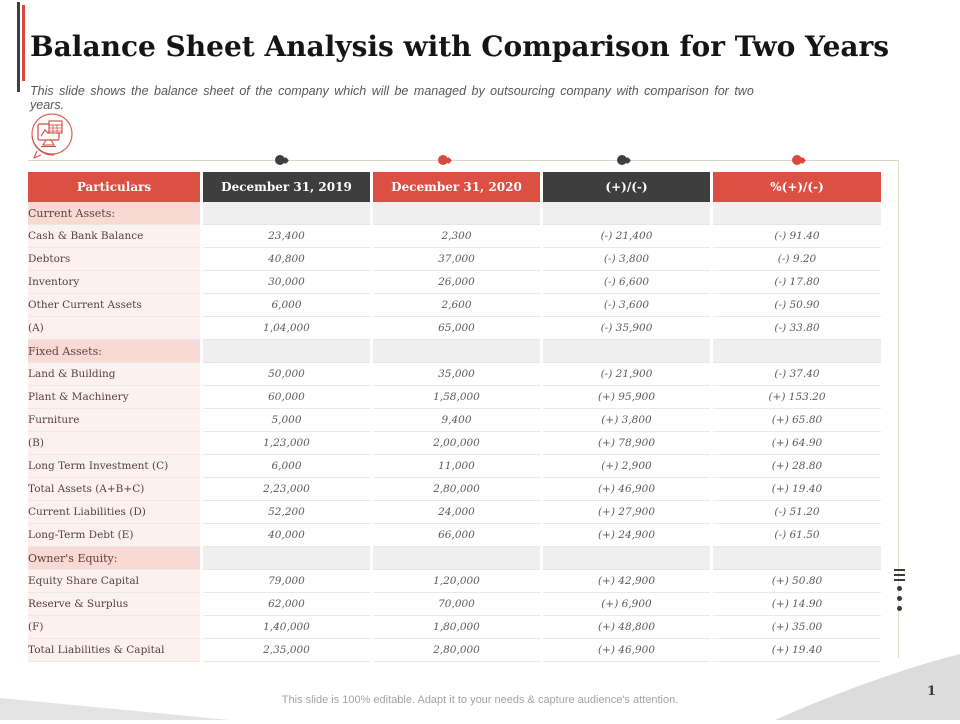 This screenshot has height=724, width=960. Describe the element at coordinates (114, 466) in the screenshot. I see `row-label: Long Term Investment (C)` at that location.